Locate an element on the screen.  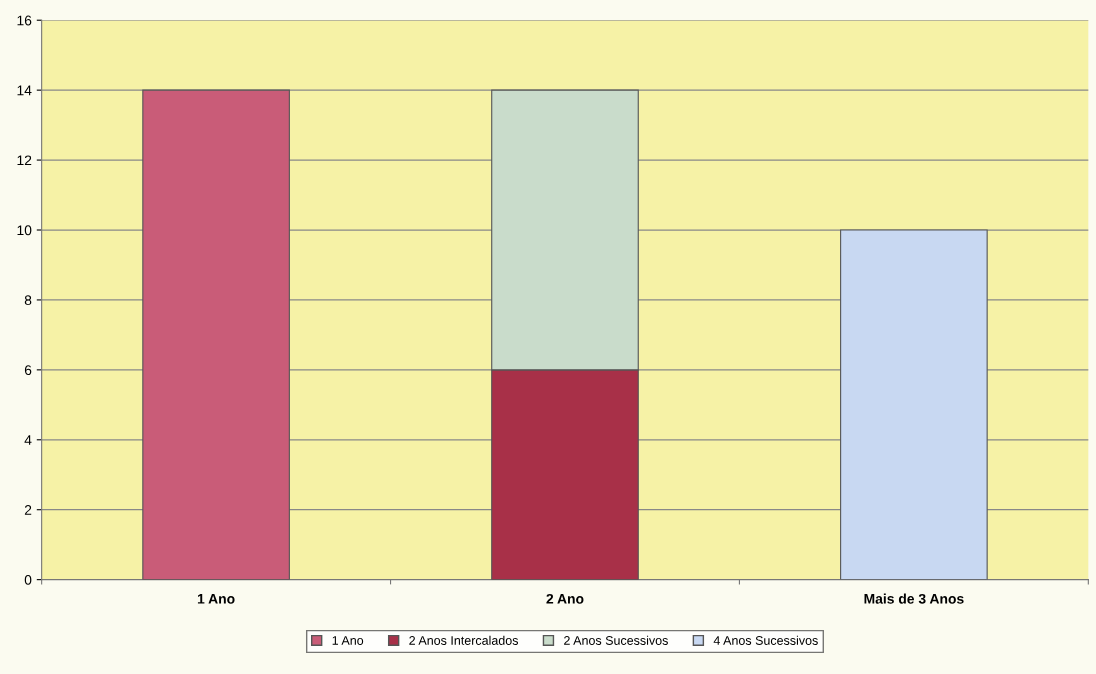
legend-label: 1 Ano is located at coordinates (348, 640).